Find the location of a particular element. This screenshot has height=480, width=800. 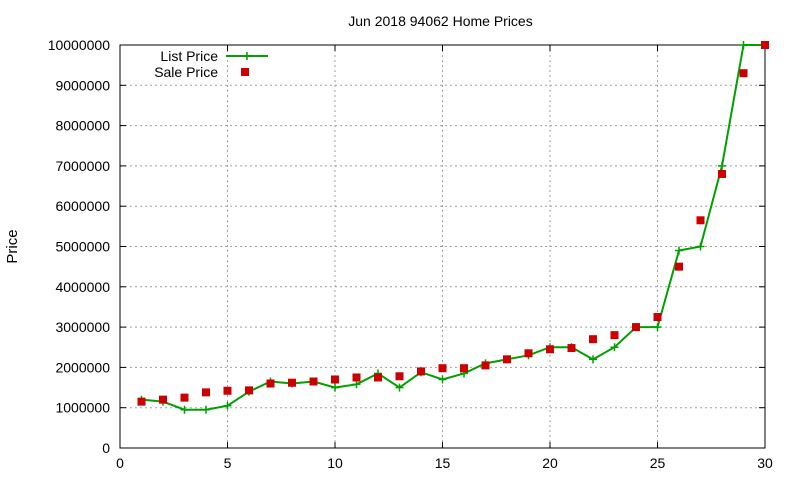

y-tick-label: 10000000 is located at coordinates (79, 45).